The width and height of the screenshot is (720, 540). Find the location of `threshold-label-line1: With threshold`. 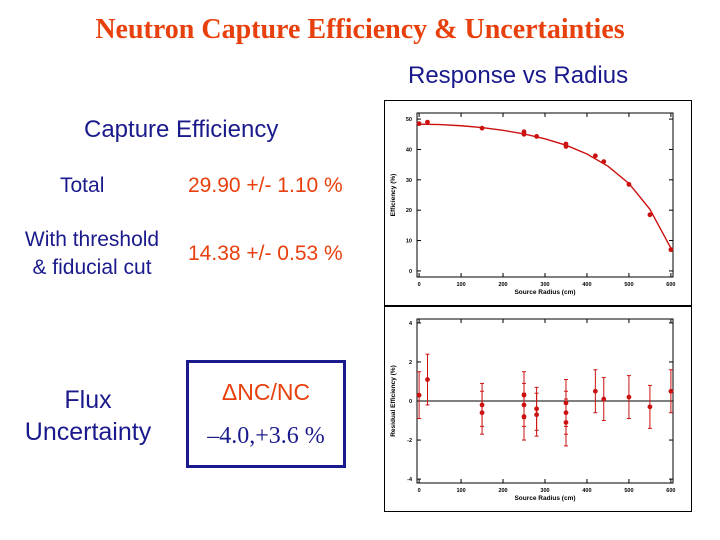

threshold-label-line1: With threshold is located at coordinates (92, 239).